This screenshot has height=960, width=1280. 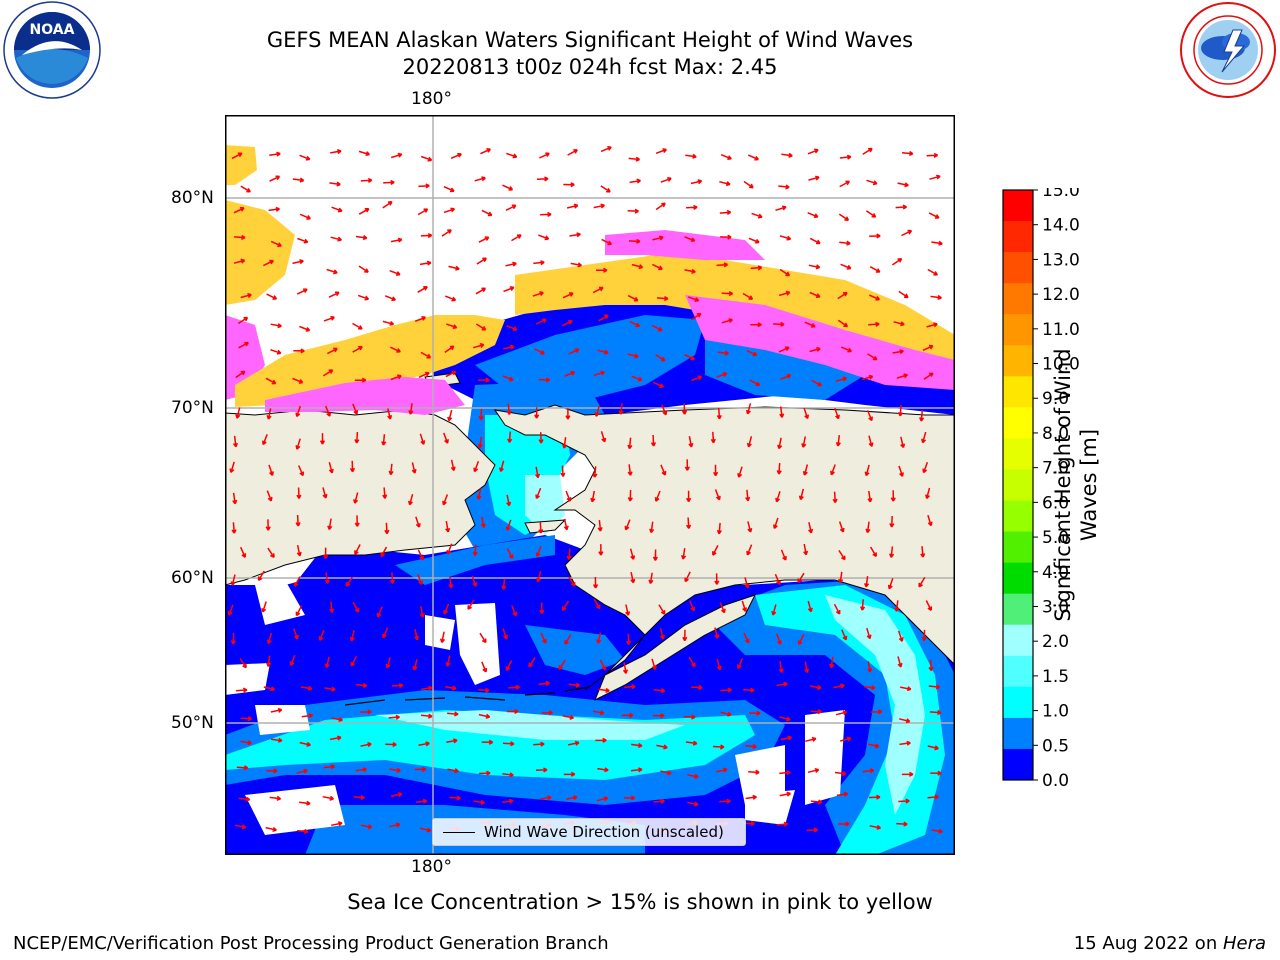 I want to click on land-aleutians, so click(x=467, y=696).